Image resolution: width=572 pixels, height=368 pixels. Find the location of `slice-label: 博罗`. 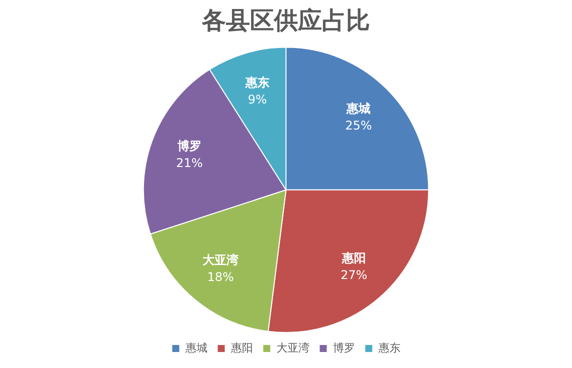

slice-label: 博罗 is located at coordinates (189, 146).